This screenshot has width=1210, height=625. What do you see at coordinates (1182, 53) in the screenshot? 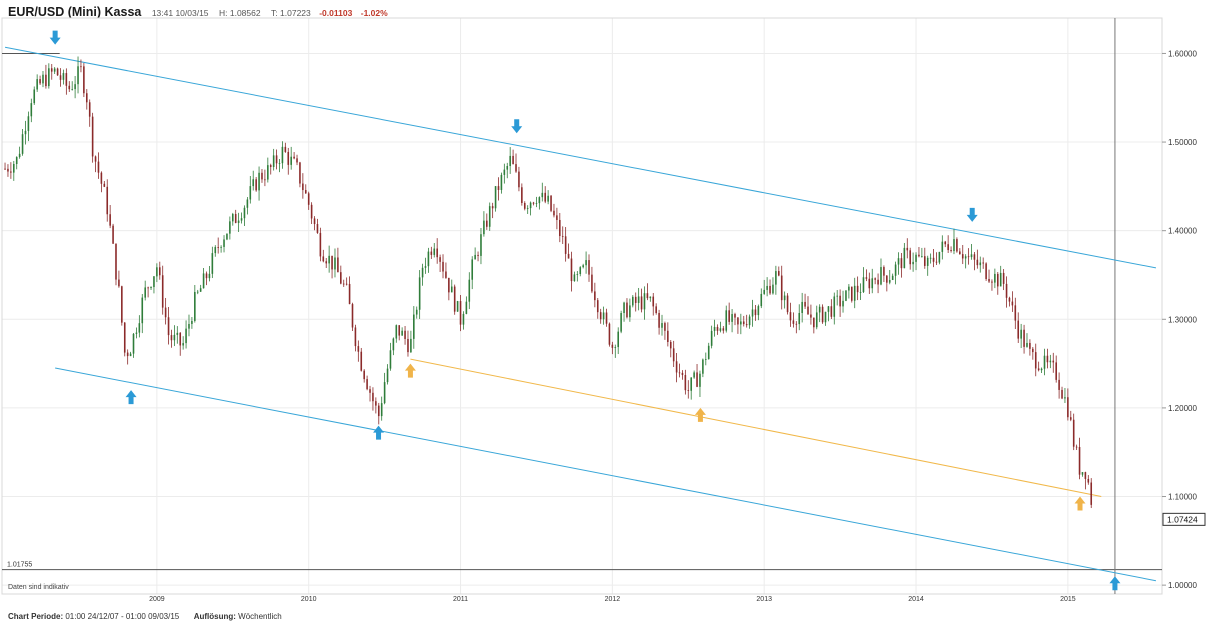
I see `y-tick-label: 1.60000` at bounding box center [1182, 53].